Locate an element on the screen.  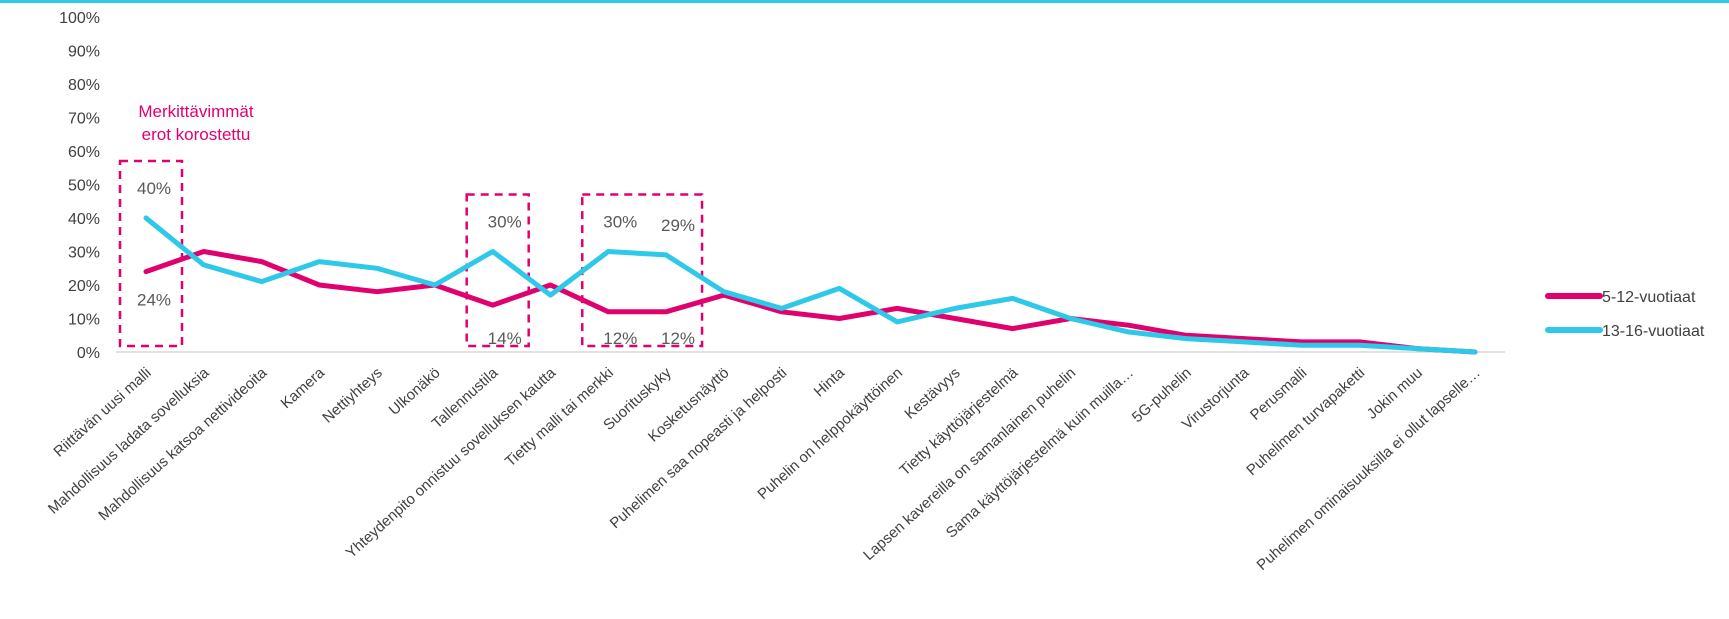
legend-label-1: 5-12-vuotiaat is located at coordinates (1649, 297).